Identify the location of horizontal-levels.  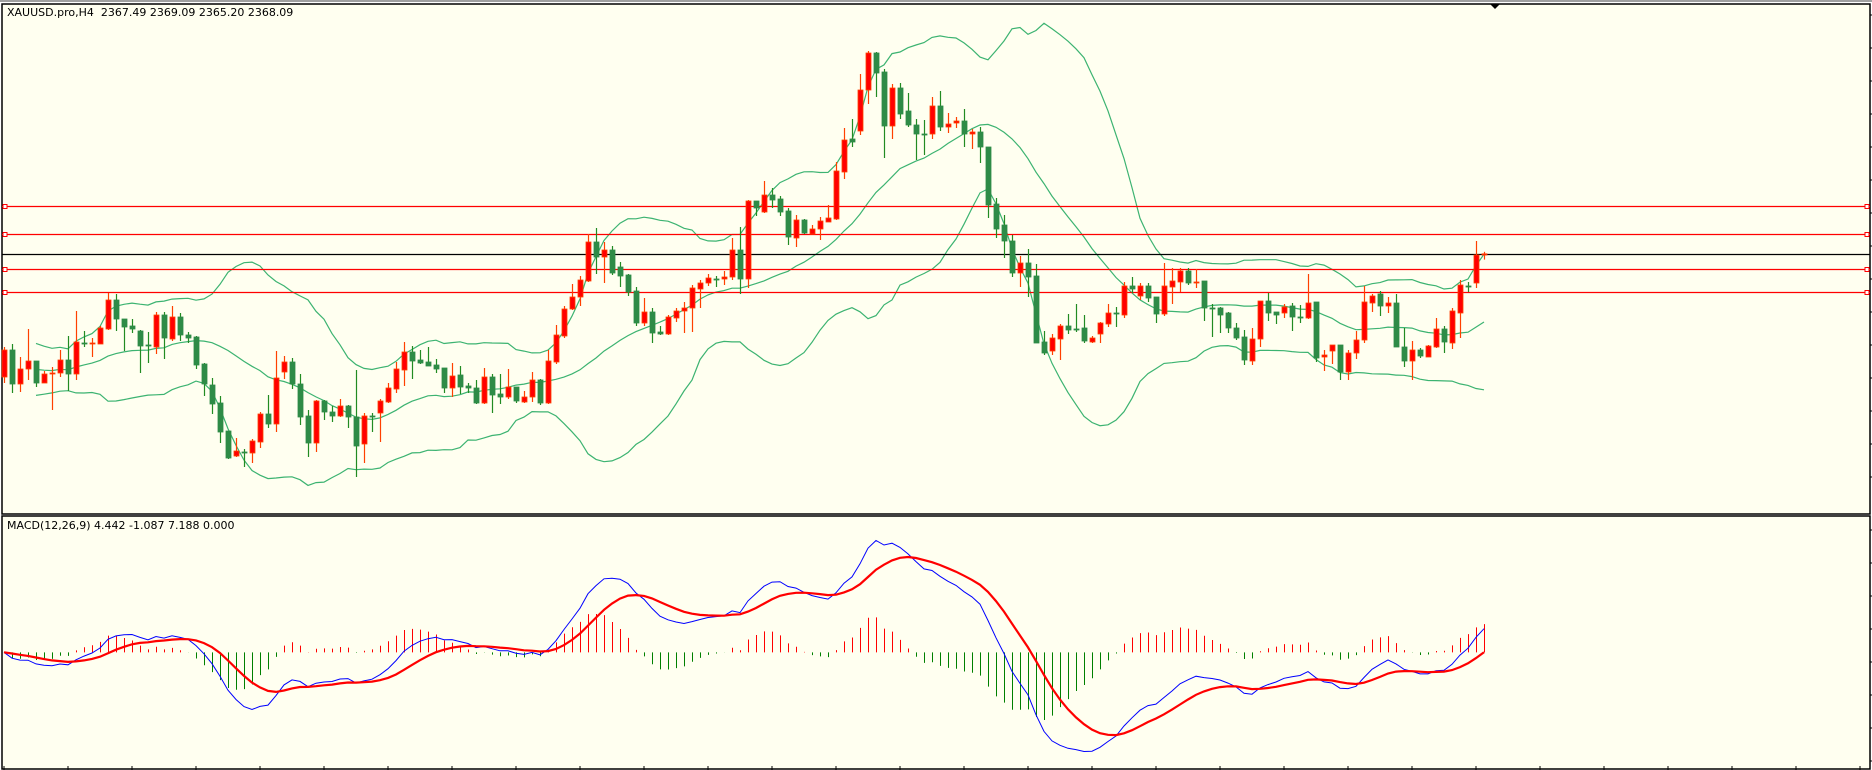
(936, 249).